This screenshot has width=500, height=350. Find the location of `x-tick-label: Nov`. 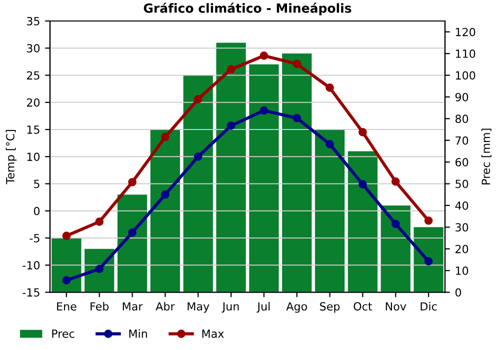

x-tick-label: Nov is located at coordinates (396, 306).